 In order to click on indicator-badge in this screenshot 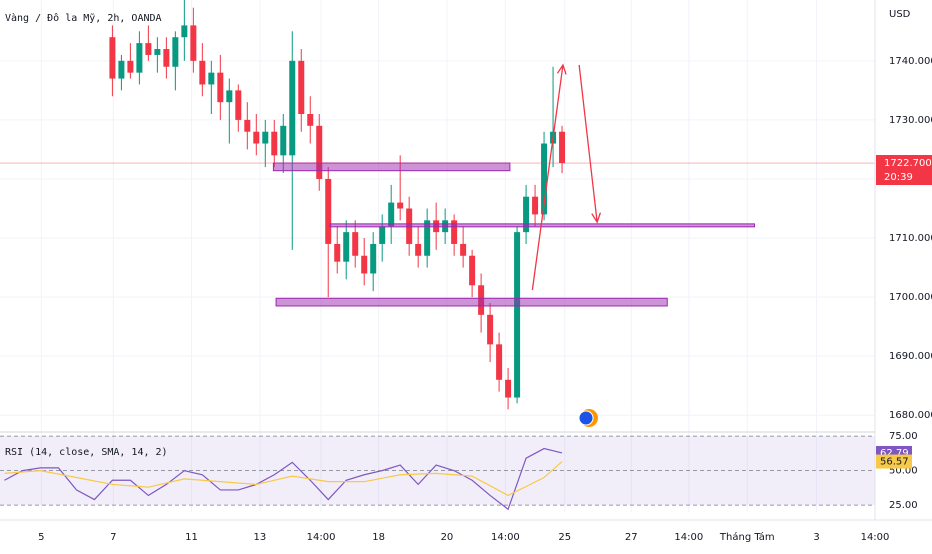, I will do `click(894, 461)`.